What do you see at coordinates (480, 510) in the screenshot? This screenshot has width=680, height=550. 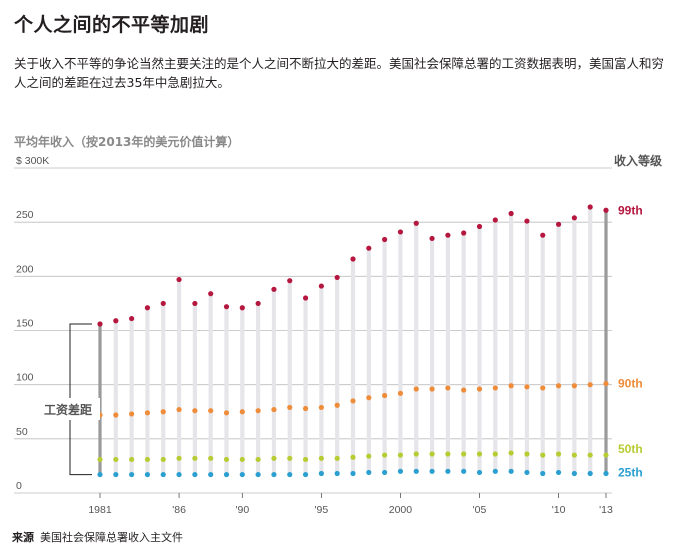 I see `x-tick-label: '05` at bounding box center [480, 510].